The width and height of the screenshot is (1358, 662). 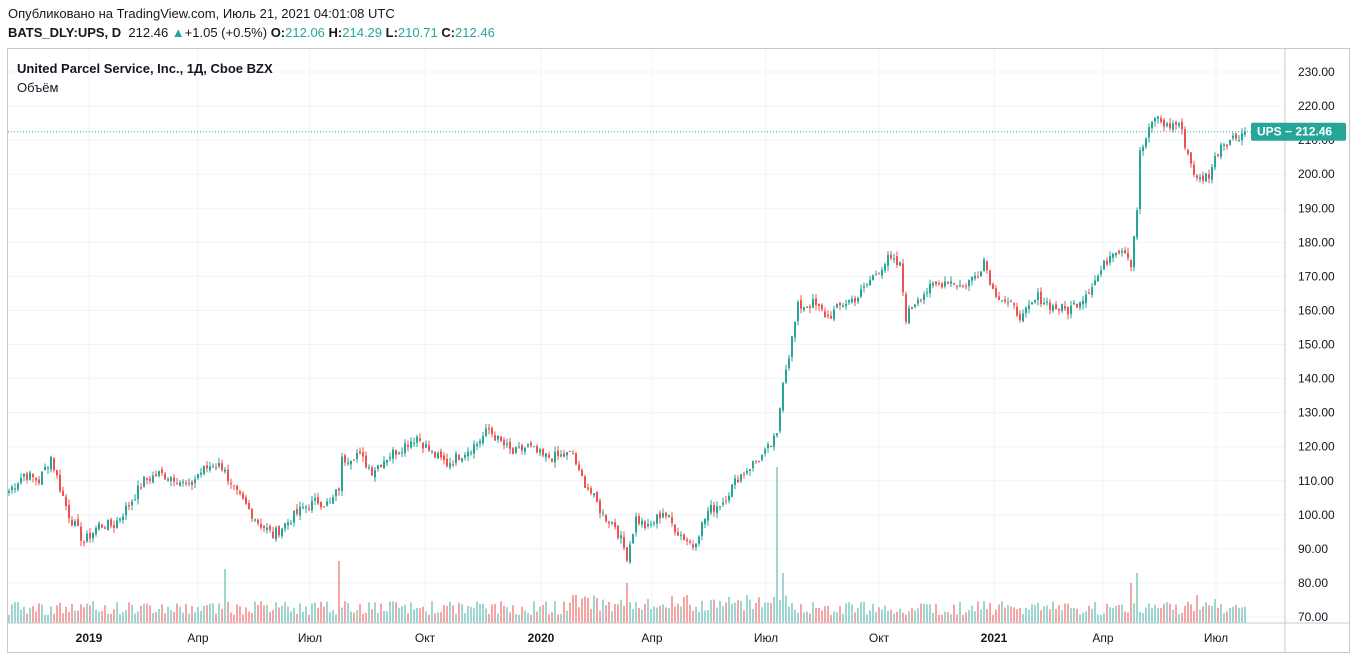 What do you see at coordinates (38, 87) in the screenshot?
I see `volume-indicator-label: Объём` at bounding box center [38, 87].